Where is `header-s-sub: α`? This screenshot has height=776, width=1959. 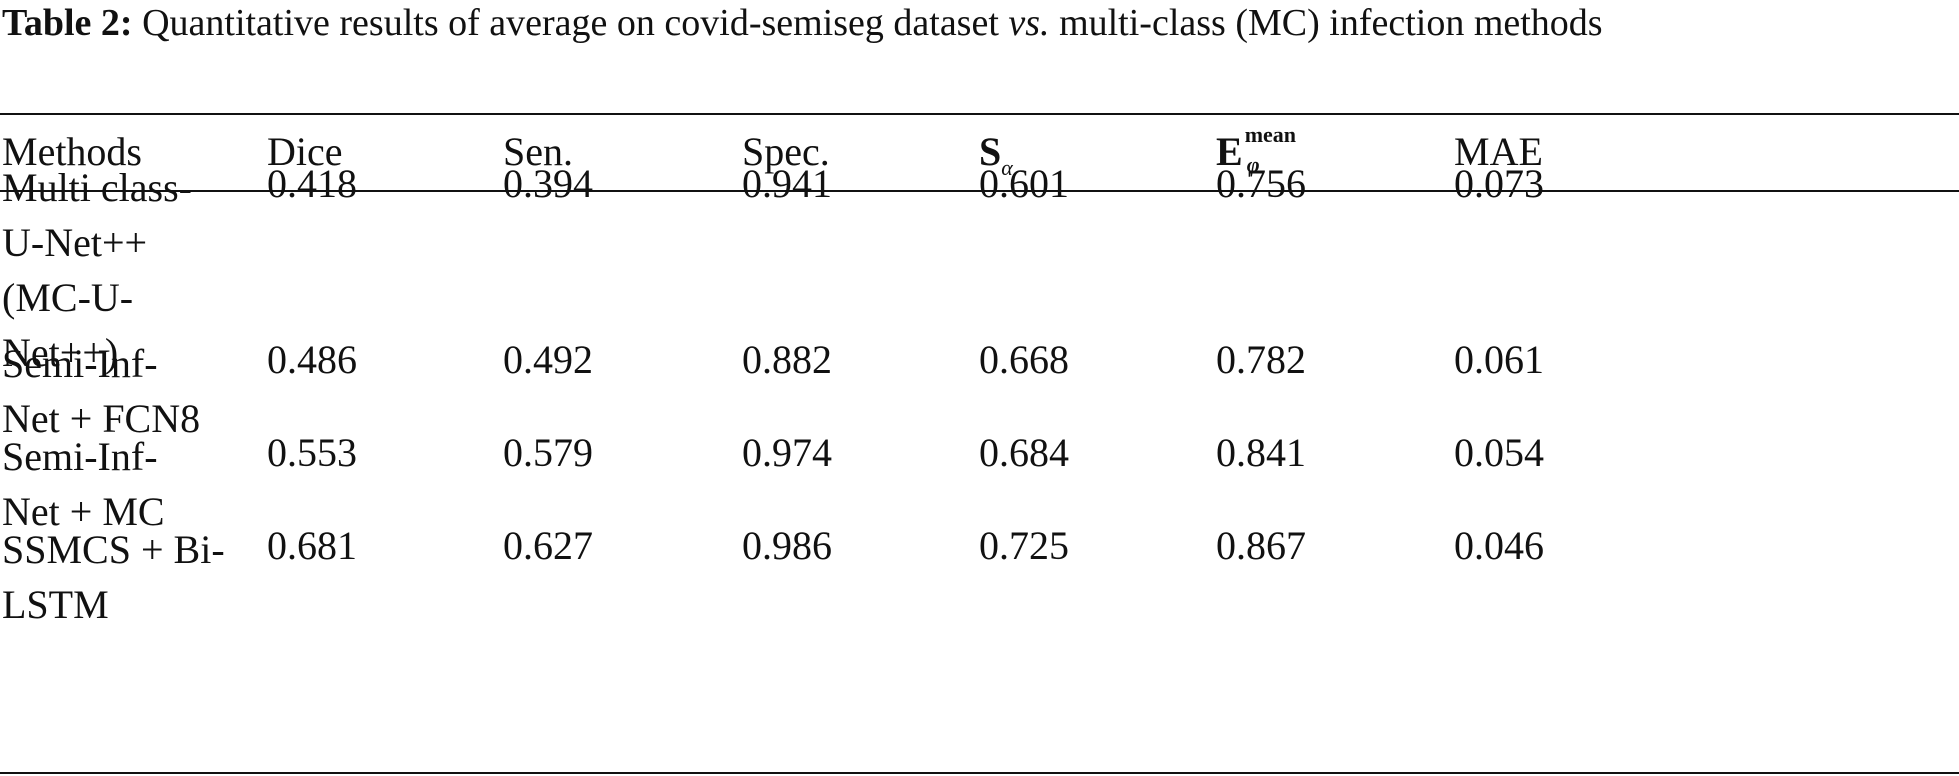
header-s-sub: α is located at coordinates (1007, 167).